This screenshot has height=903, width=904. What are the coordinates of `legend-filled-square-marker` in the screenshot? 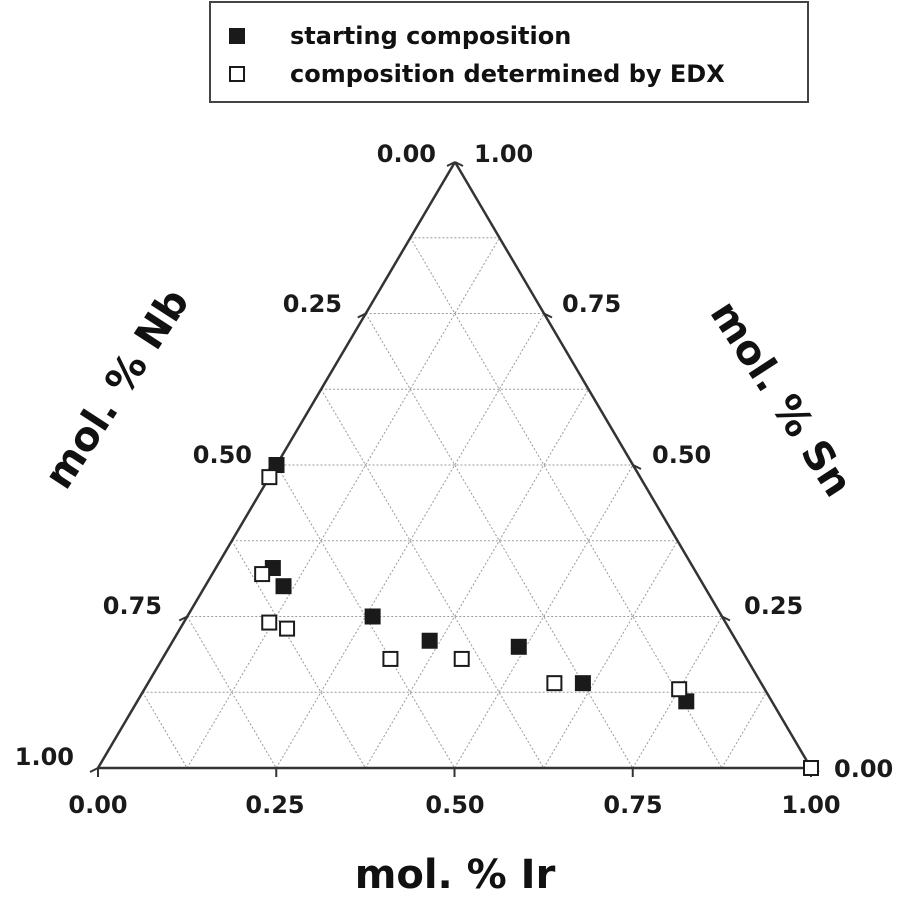 It's located at (237, 36).